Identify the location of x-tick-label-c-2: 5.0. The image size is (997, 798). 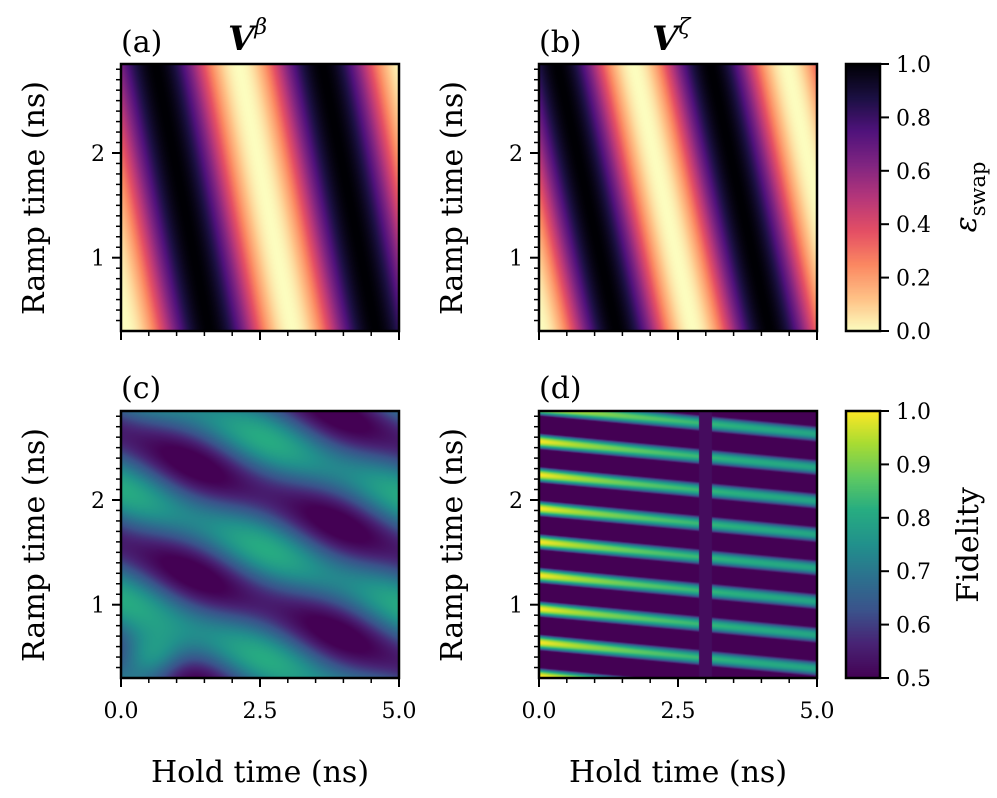
(399, 711).